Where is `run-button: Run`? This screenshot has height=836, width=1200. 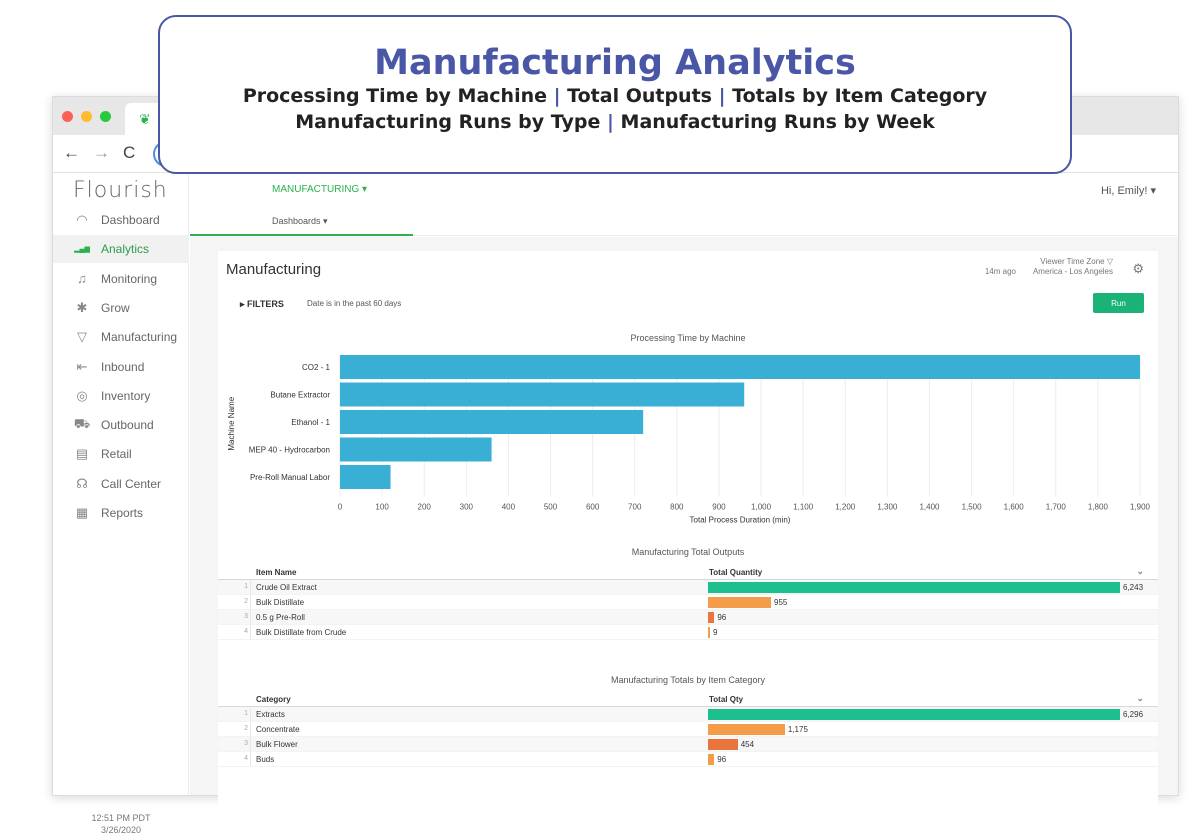 run-button: Run is located at coordinates (1118, 303).